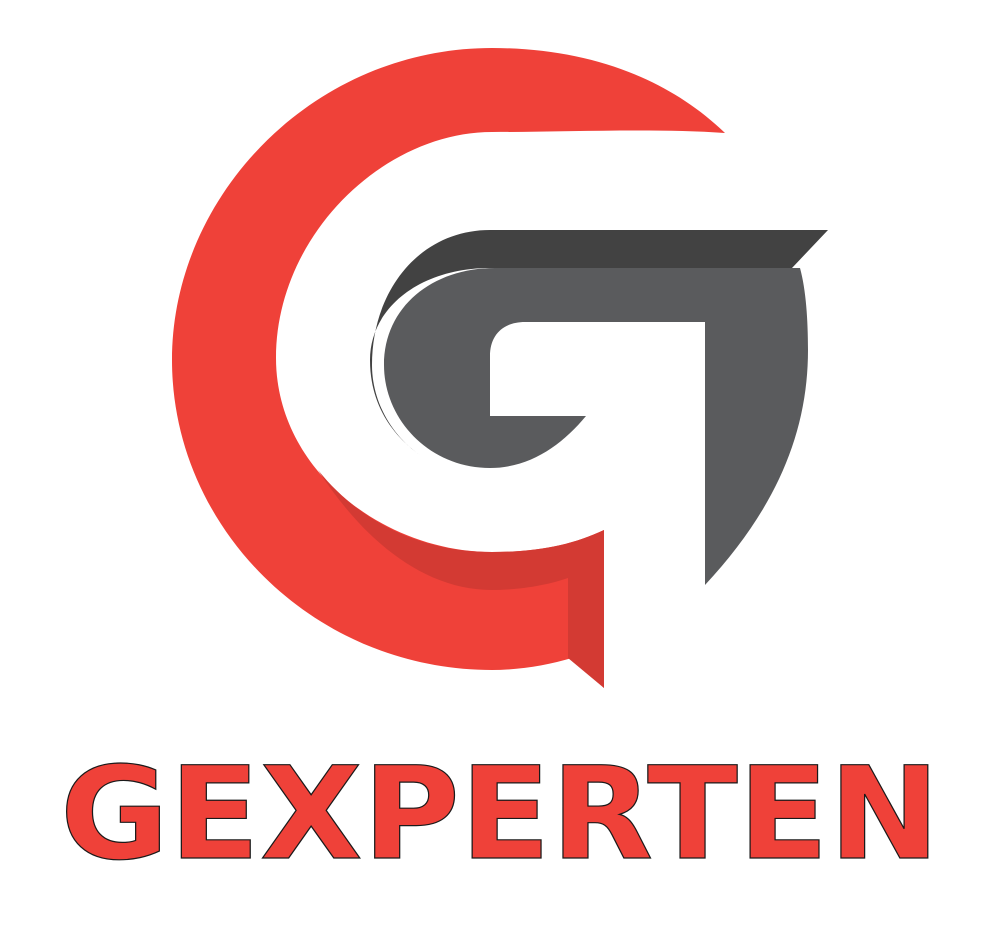 This screenshot has height=930, width=1000. Describe the element at coordinates (599, 342) in the screenshot. I see `logo-gray-top-bar` at that location.